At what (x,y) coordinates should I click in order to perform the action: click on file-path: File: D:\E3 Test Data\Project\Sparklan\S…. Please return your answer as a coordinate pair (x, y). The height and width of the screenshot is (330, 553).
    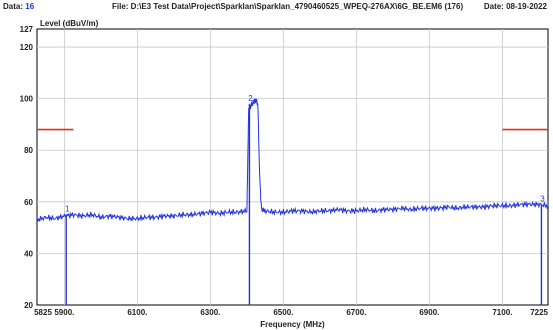
    Looking at the image, I should click on (288, 6).